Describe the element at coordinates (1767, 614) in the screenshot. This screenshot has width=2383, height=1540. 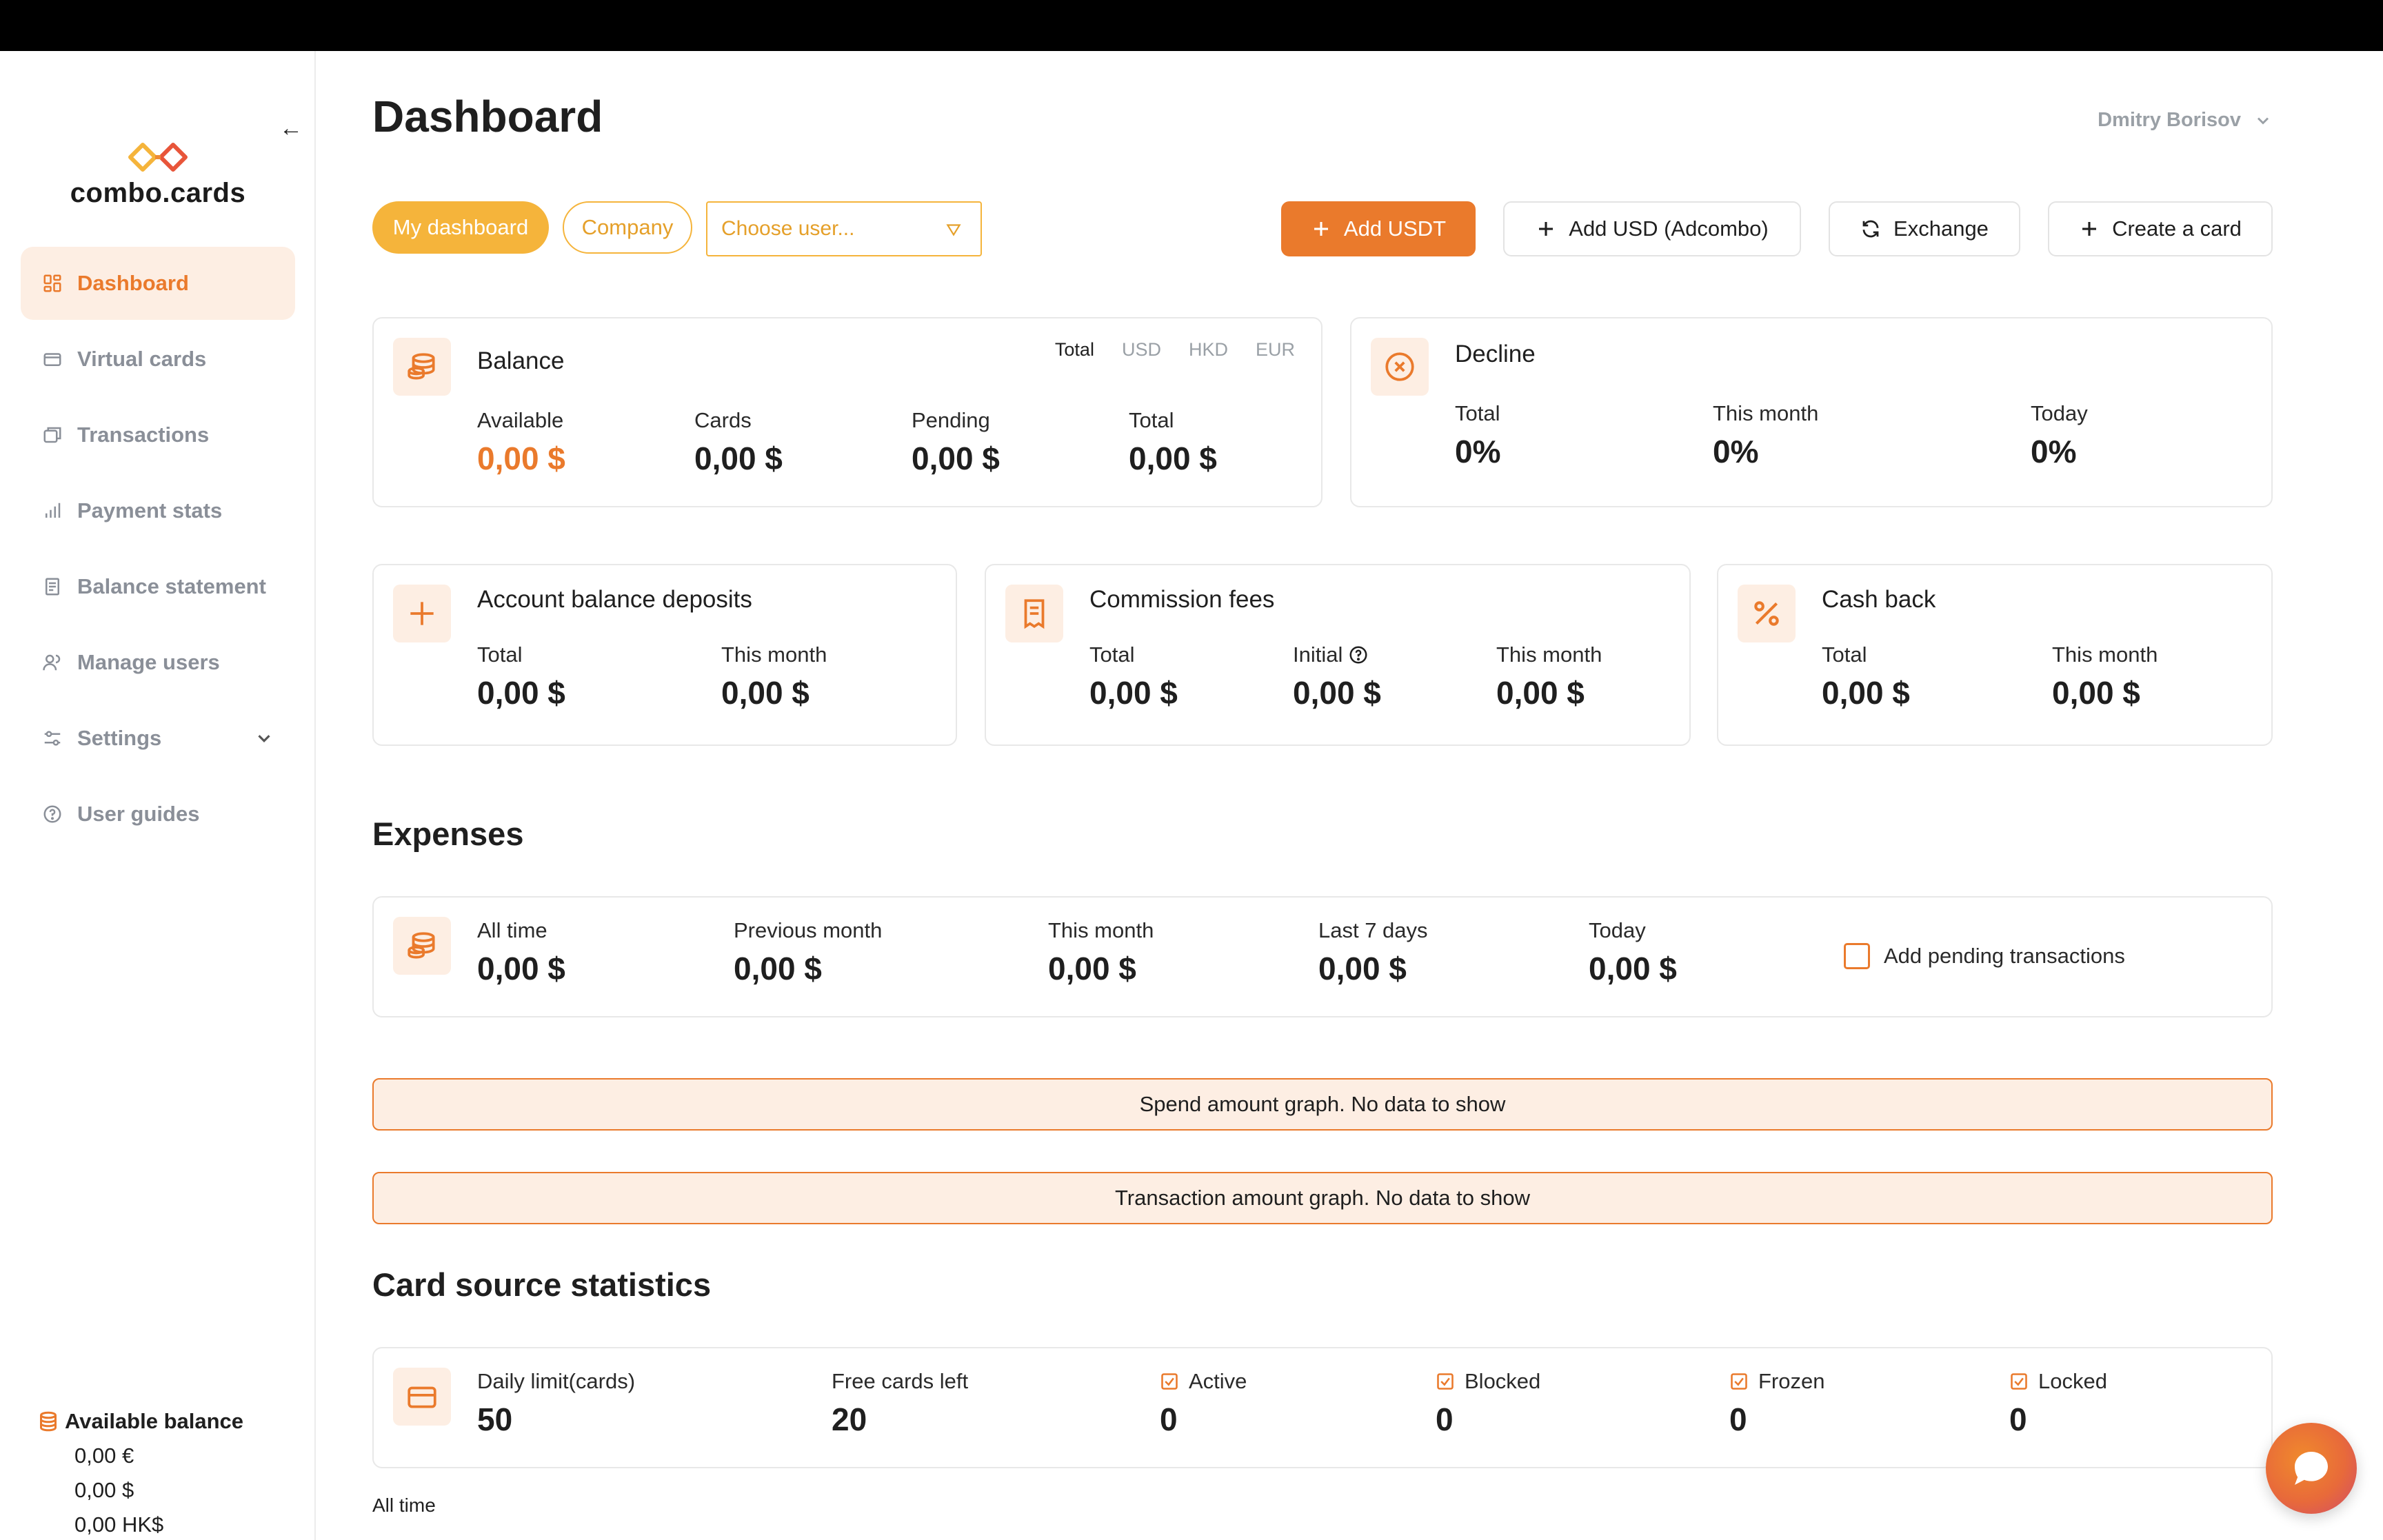
I see `percent-icon` at that location.